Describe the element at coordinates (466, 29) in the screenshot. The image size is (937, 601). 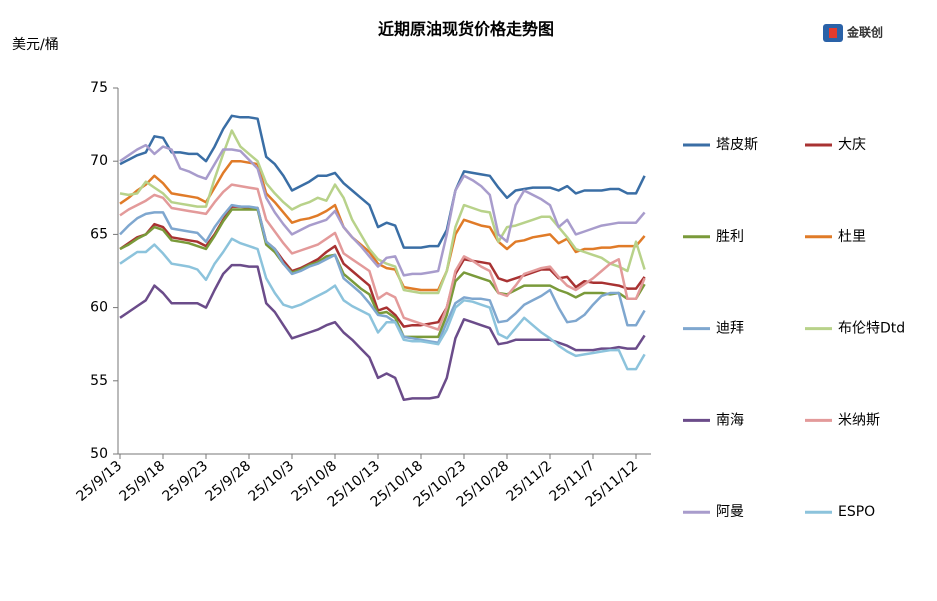
I see `chart-title: 近期原油现货价格走势图` at that location.